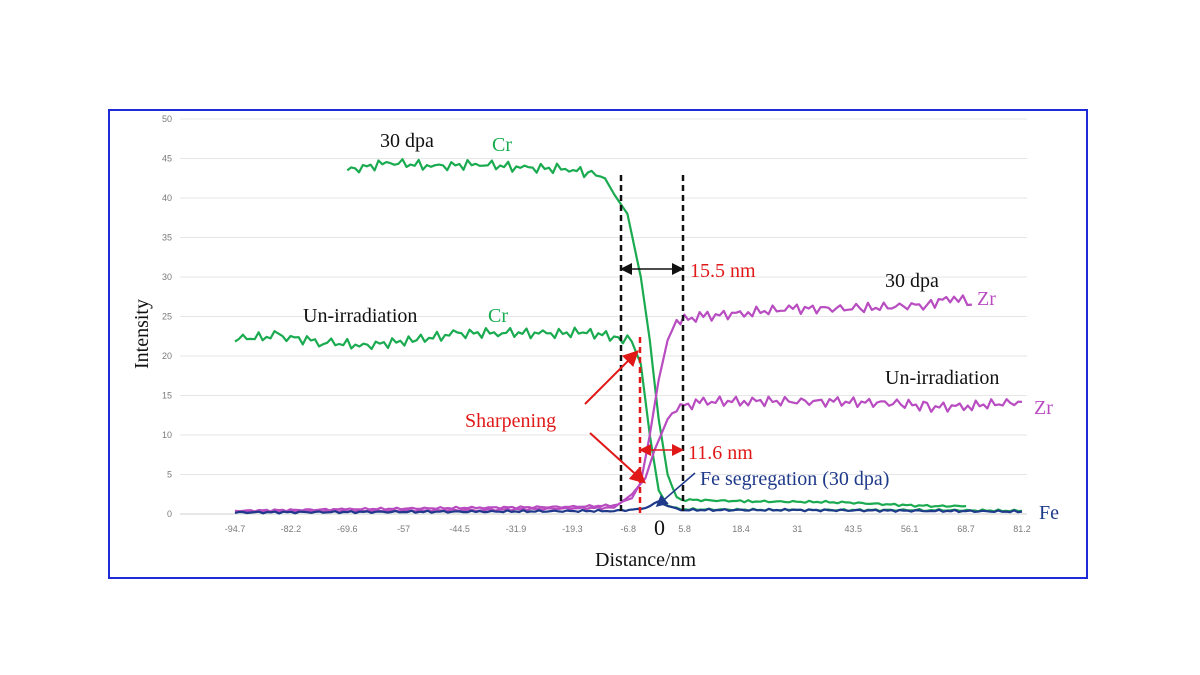 This screenshot has width=1200, height=675. I want to click on x-tick-label: -57, so click(403, 529).